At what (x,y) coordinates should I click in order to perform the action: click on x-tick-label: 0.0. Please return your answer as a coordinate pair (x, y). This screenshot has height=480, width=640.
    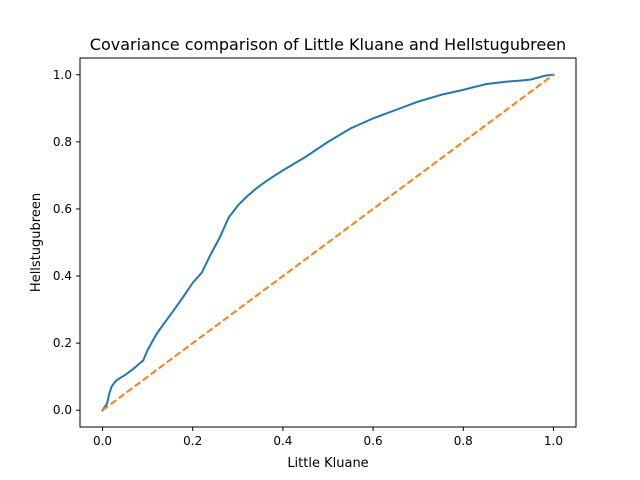
    Looking at the image, I should click on (102, 441).